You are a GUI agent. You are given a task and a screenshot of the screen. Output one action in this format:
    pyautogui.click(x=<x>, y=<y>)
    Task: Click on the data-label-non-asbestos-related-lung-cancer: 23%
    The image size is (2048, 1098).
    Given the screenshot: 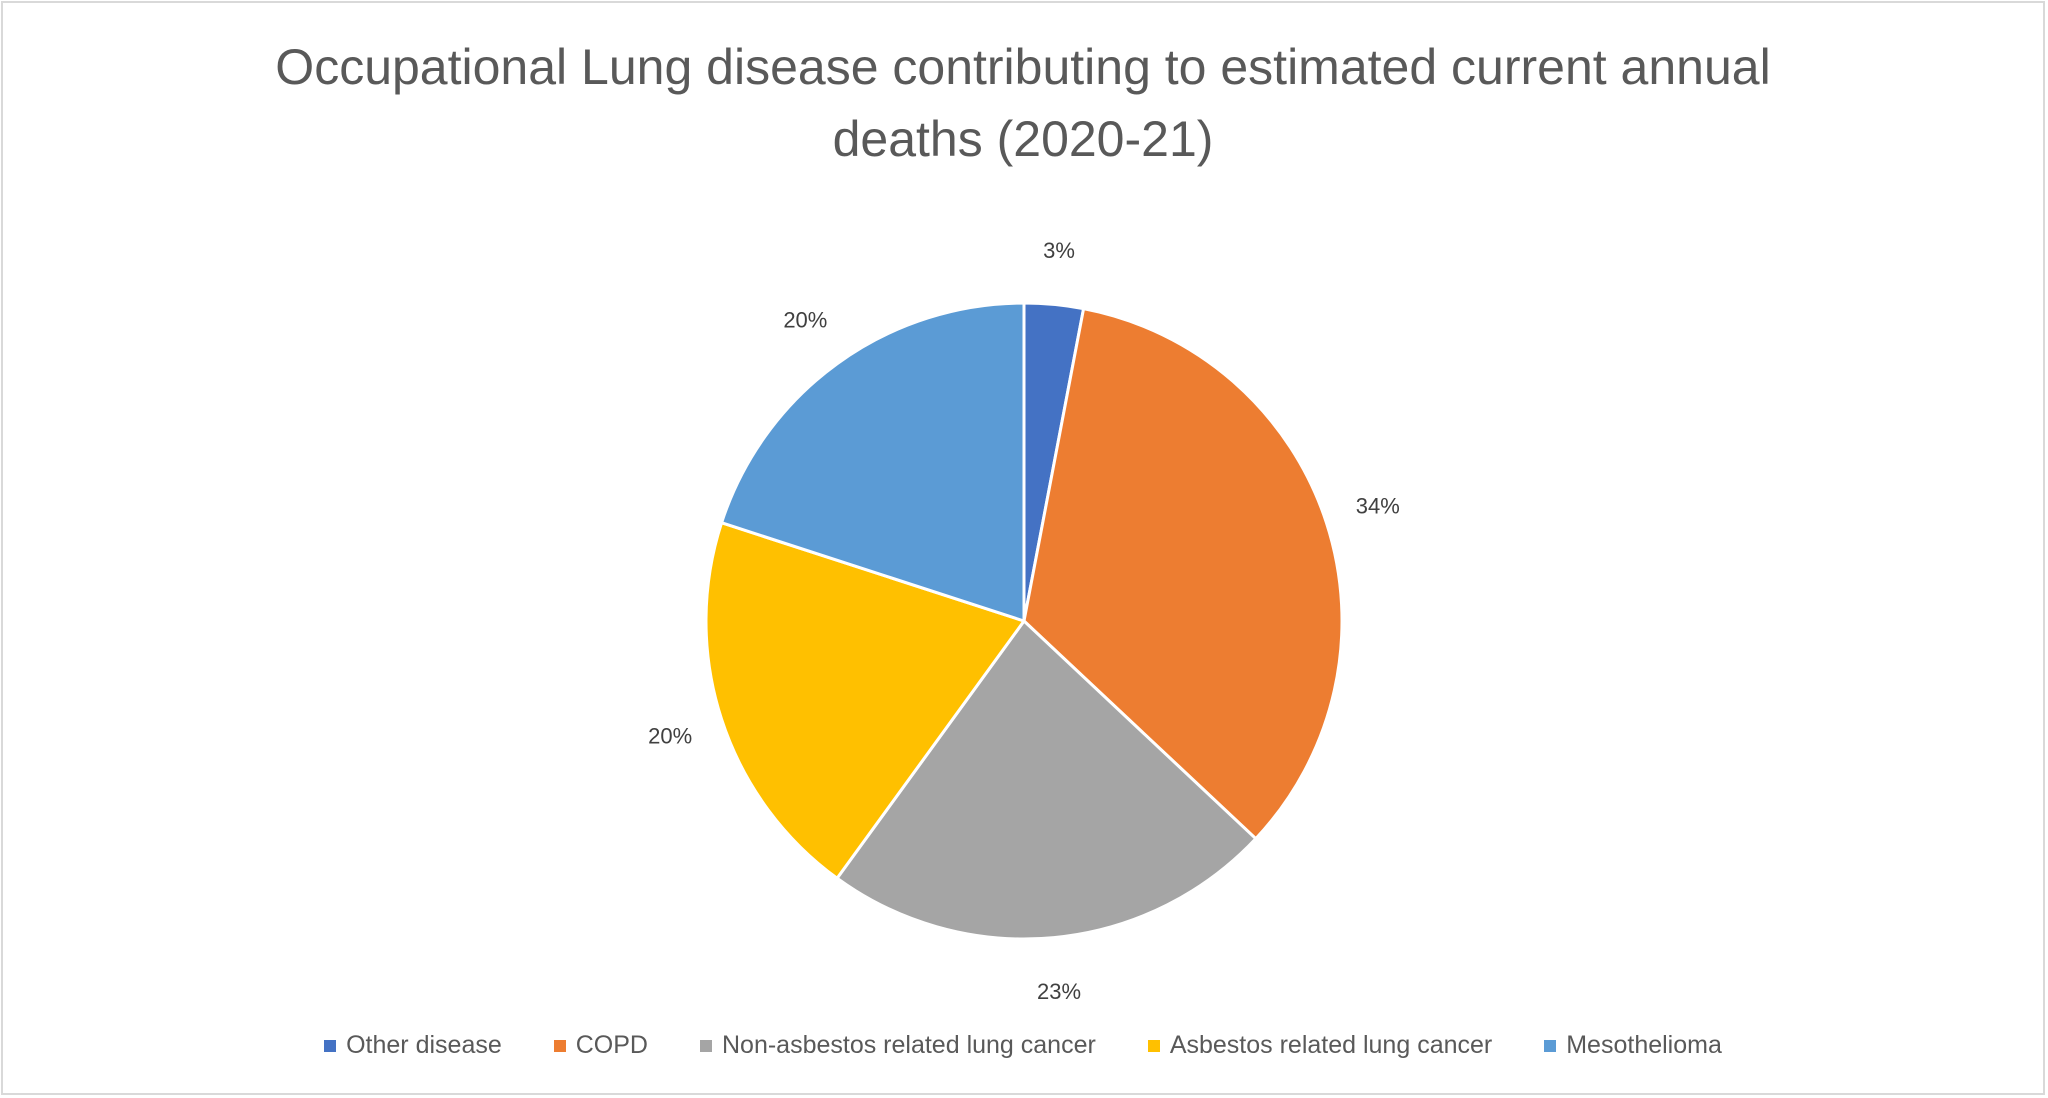 What is the action you would take?
    pyautogui.click(x=1059, y=991)
    